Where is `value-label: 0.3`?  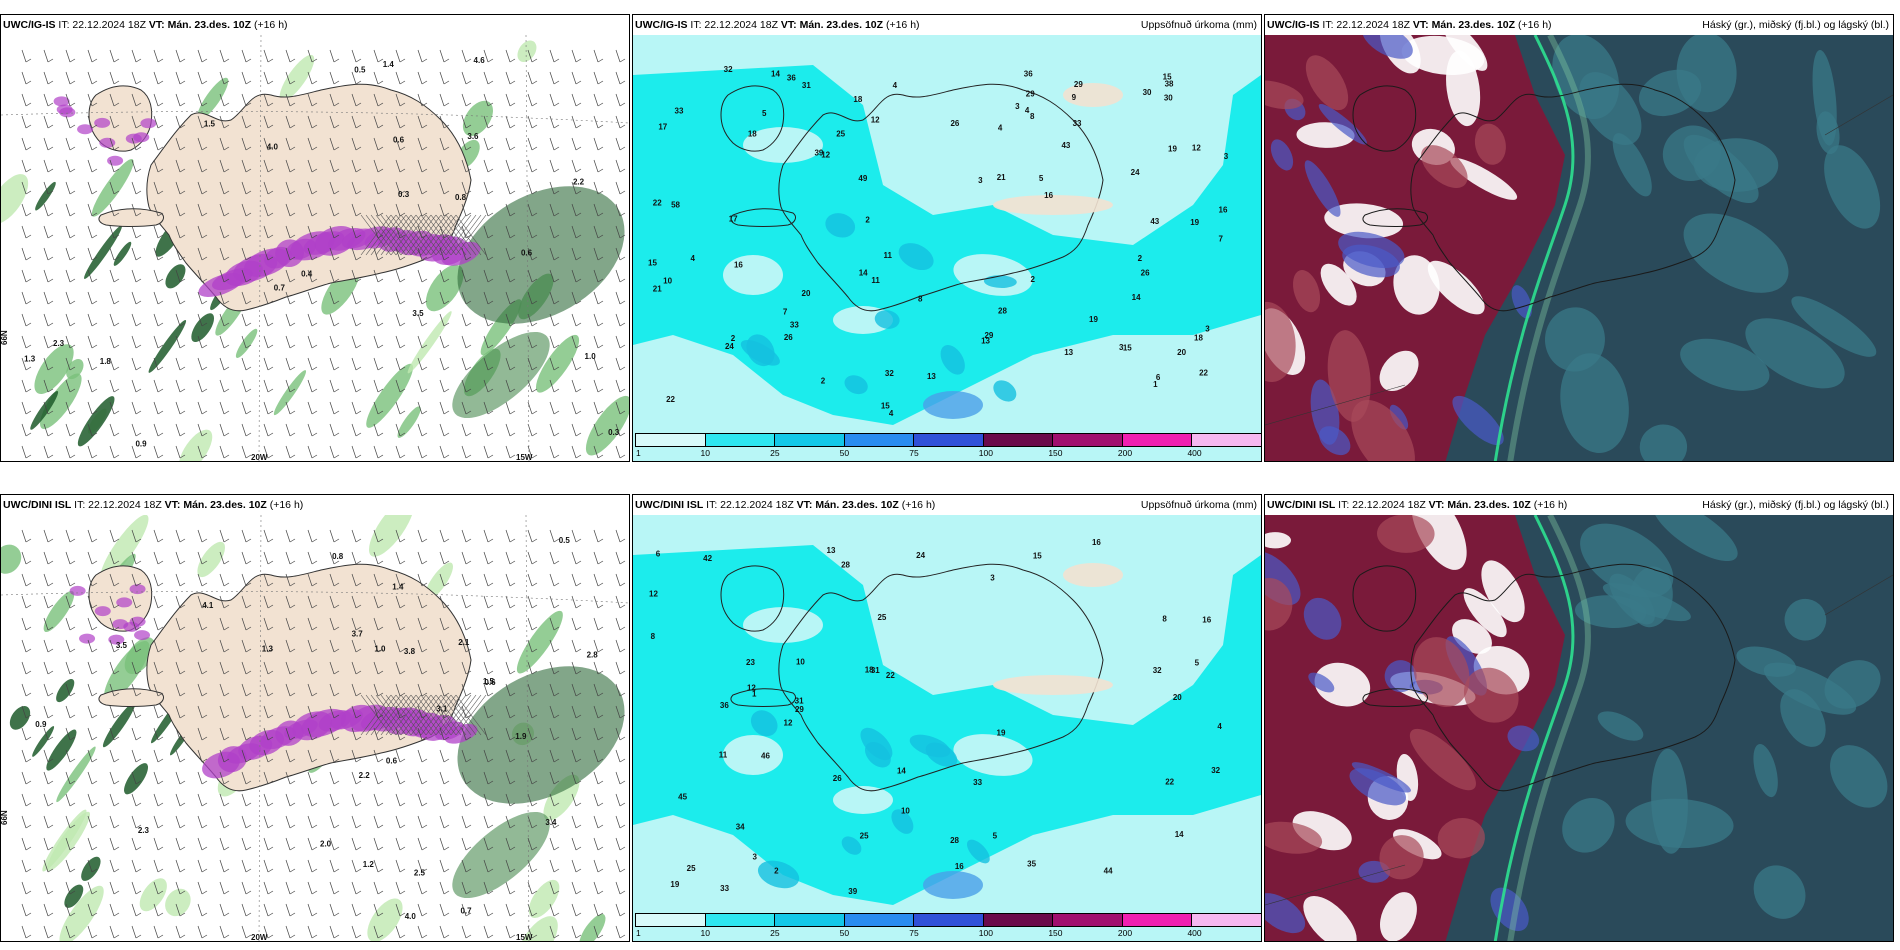 value-label: 0.3 is located at coordinates (404, 194).